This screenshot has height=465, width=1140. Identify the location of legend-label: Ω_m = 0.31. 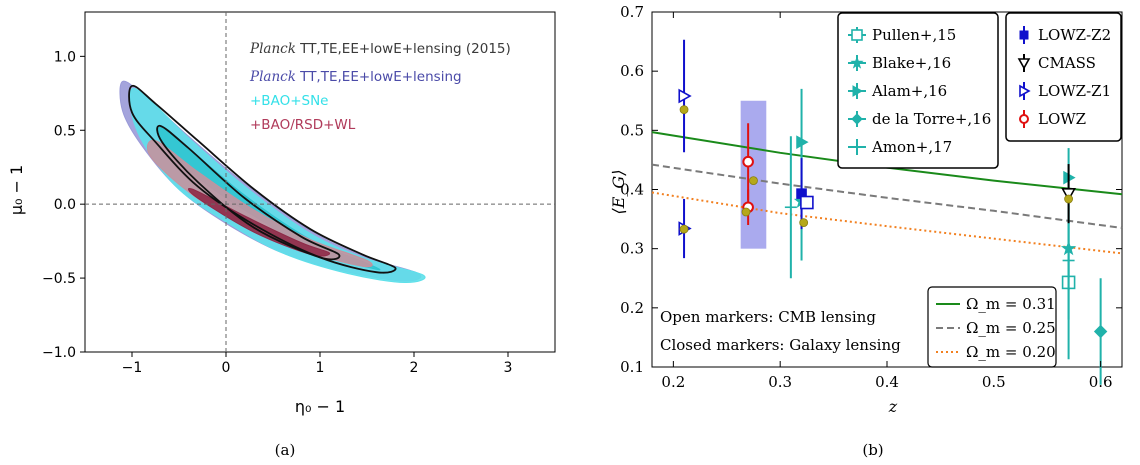
(1011, 304).